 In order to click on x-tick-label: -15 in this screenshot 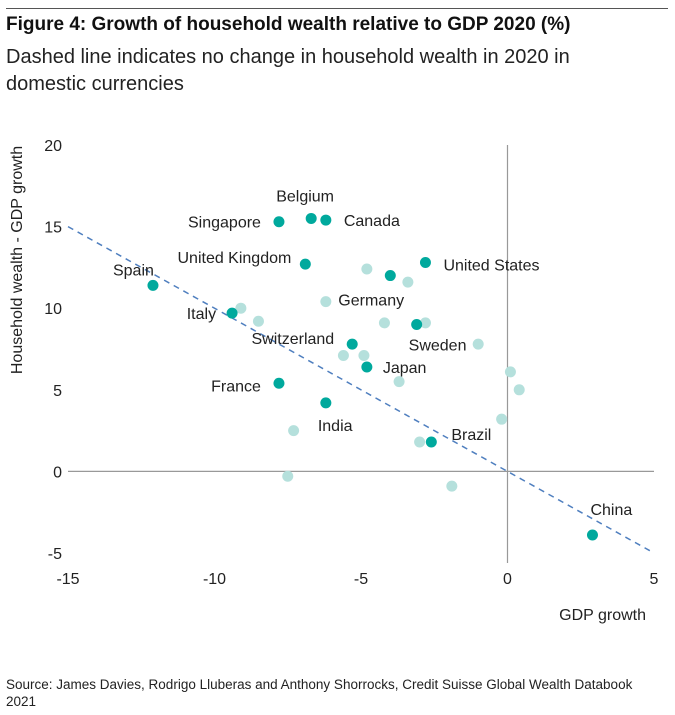, I will do `click(67, 579)`.